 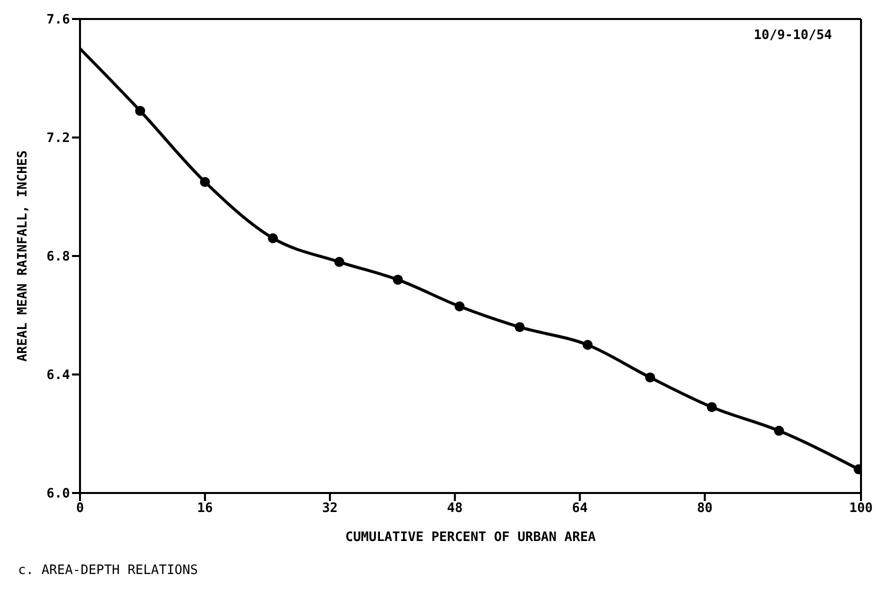 What do you see at coordinates (58, 20) in the screenshot?
I see `y-tick-label: 7.6` at bounding box center [58, 20].